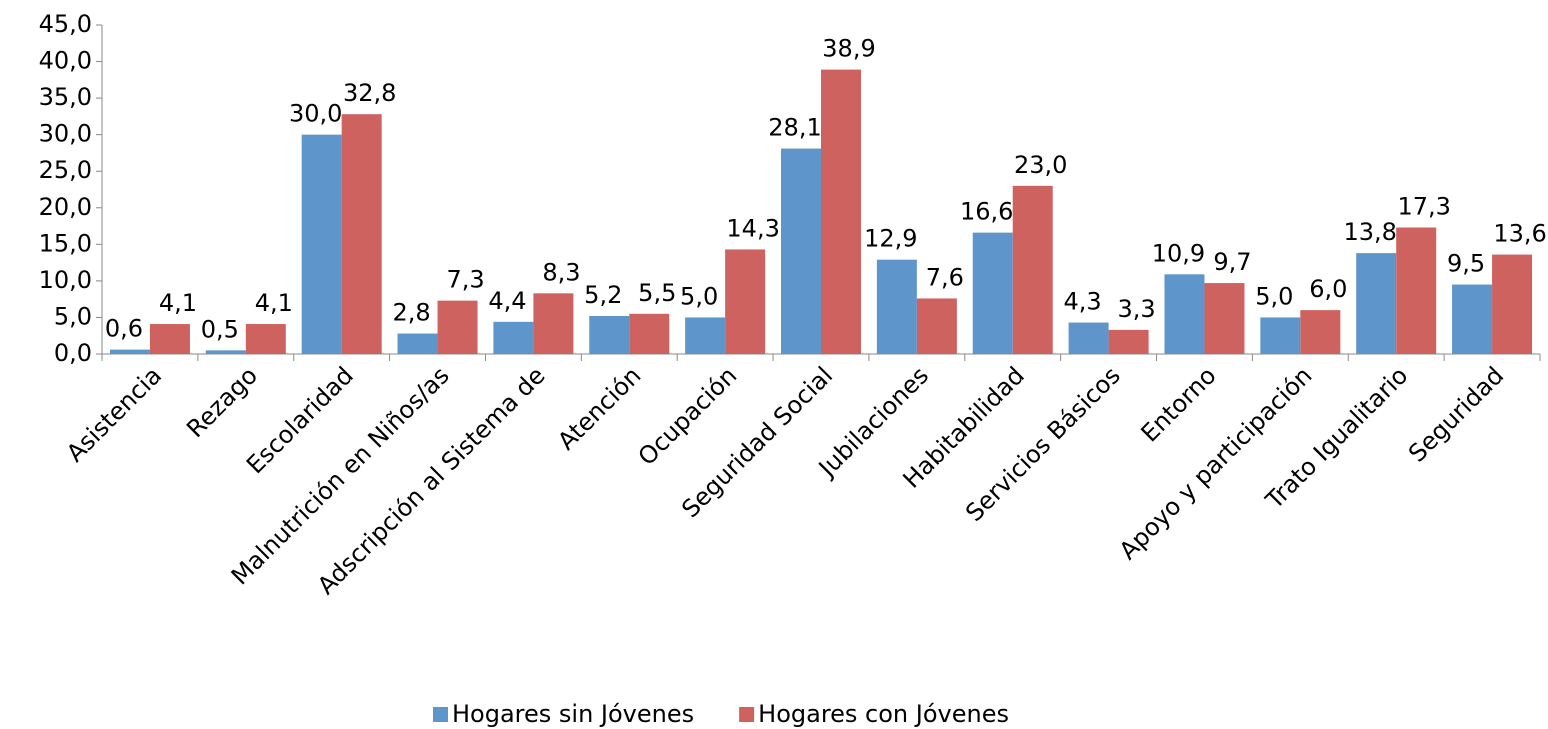  I want to click on data-label: 16,6, so click(986, 212).